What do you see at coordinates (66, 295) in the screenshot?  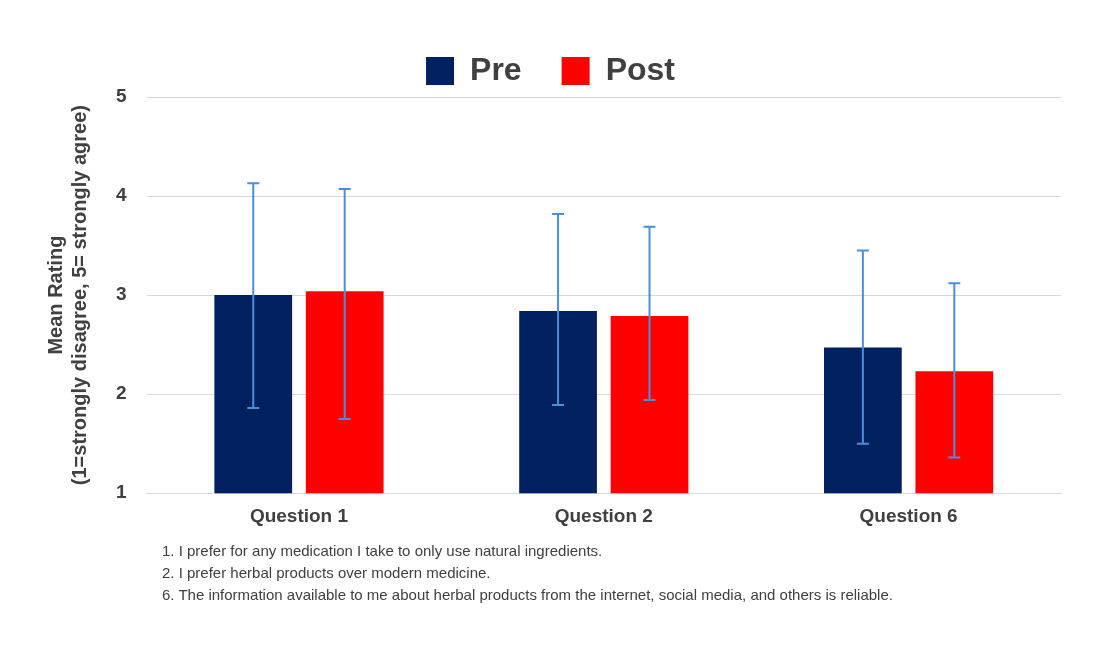 I see `y-axis-title: Mean Rating (1=strongly disagree, 5= strongly agree)` at bounding box center [66, 295].